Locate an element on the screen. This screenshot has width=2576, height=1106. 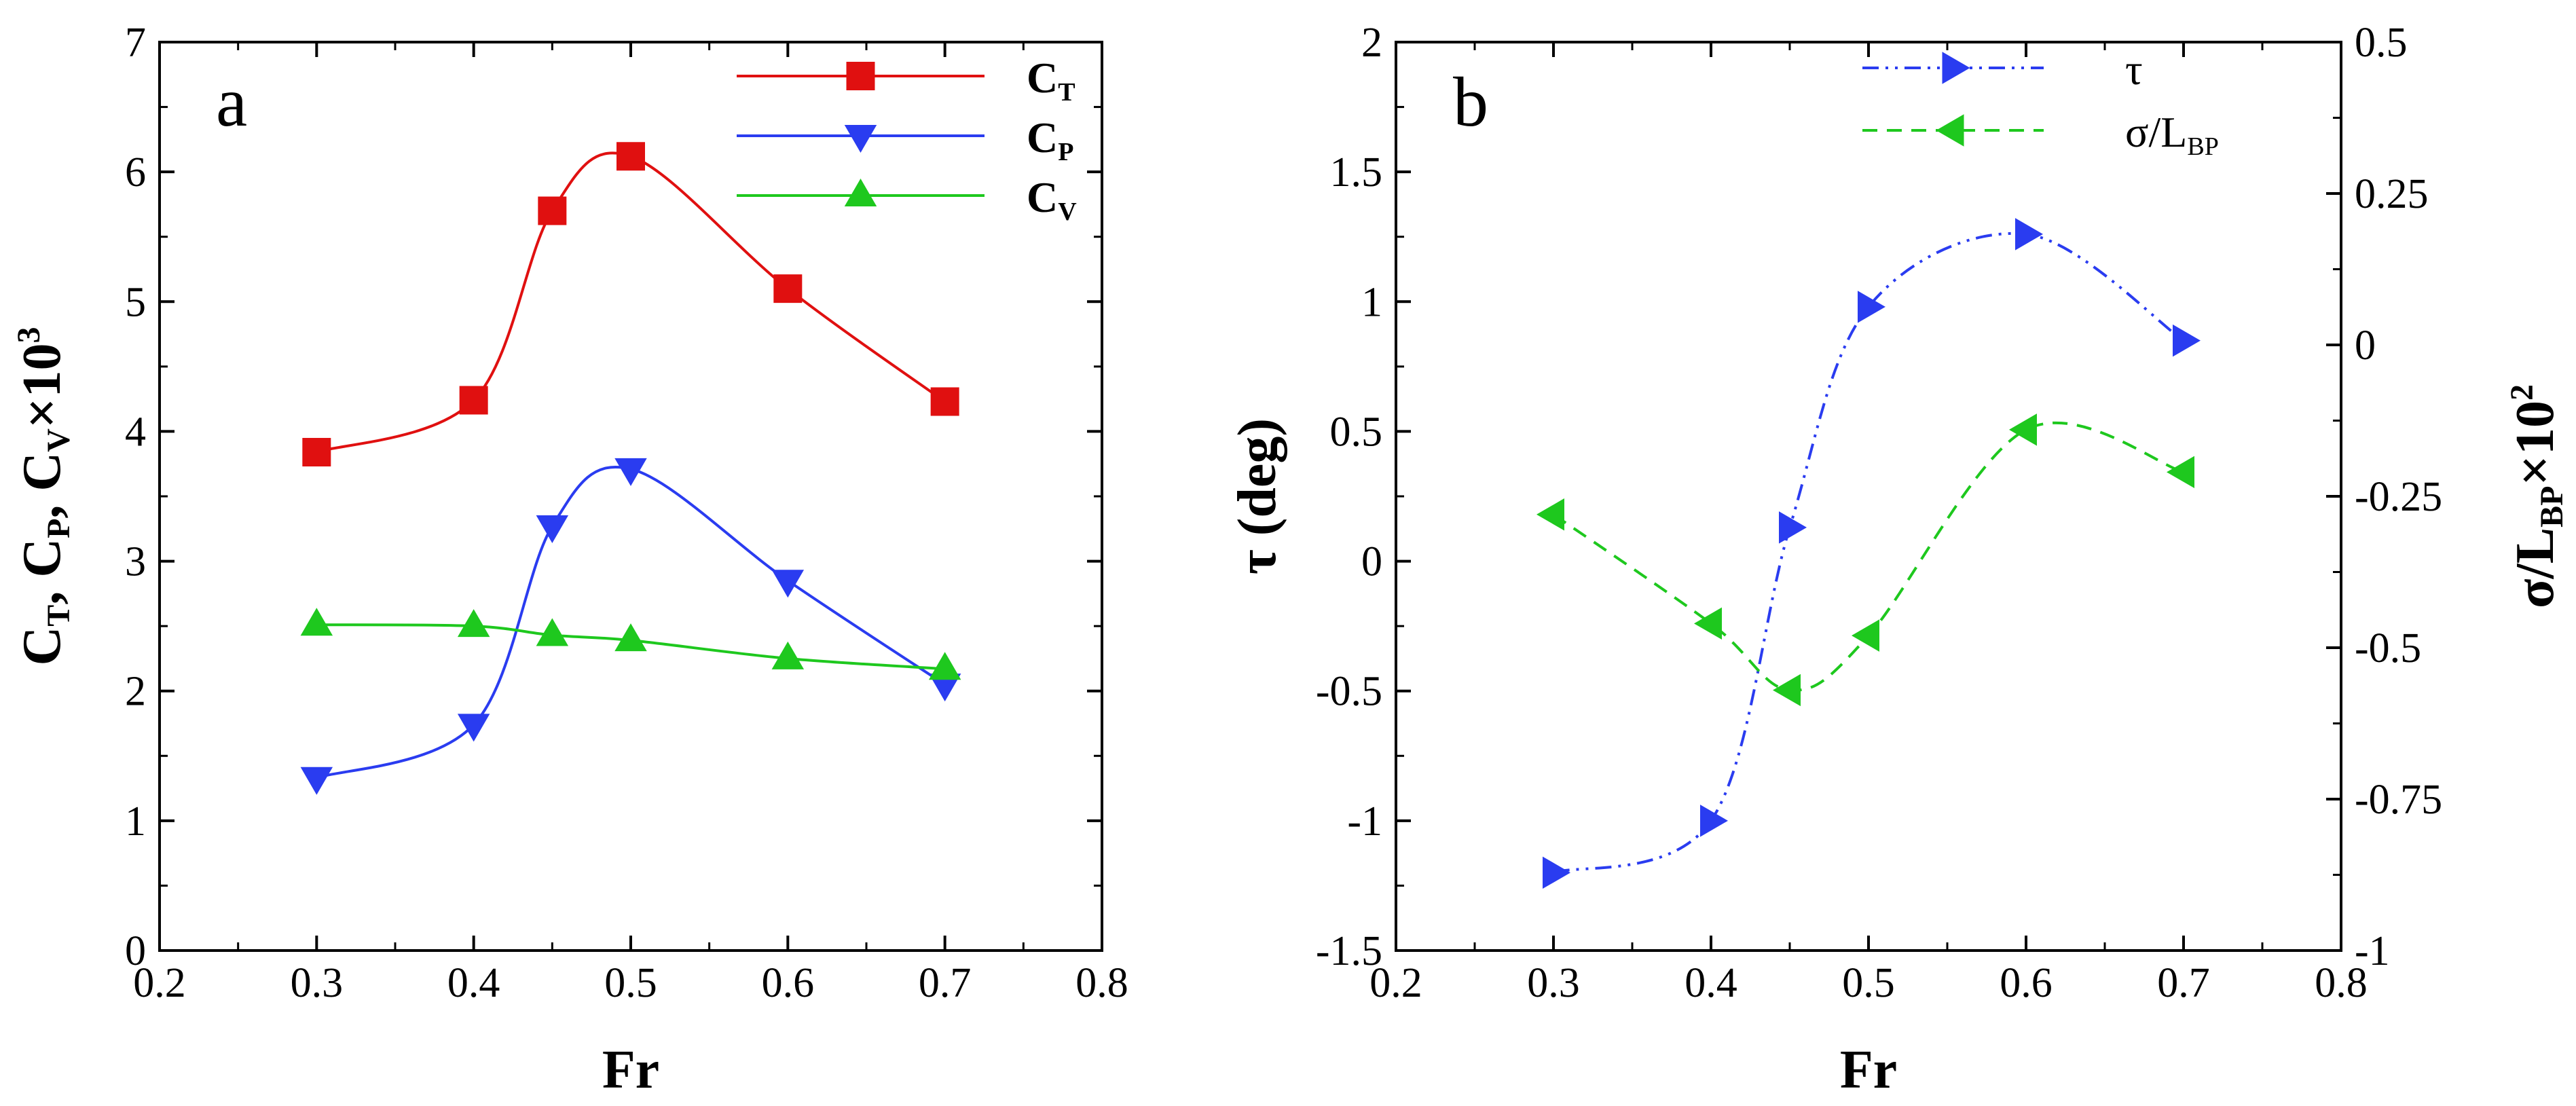
y-axis-left-b: -1.5 -1 -0.5 0 0.5 1 1.5 2 is located at coordinates (1363, 497).